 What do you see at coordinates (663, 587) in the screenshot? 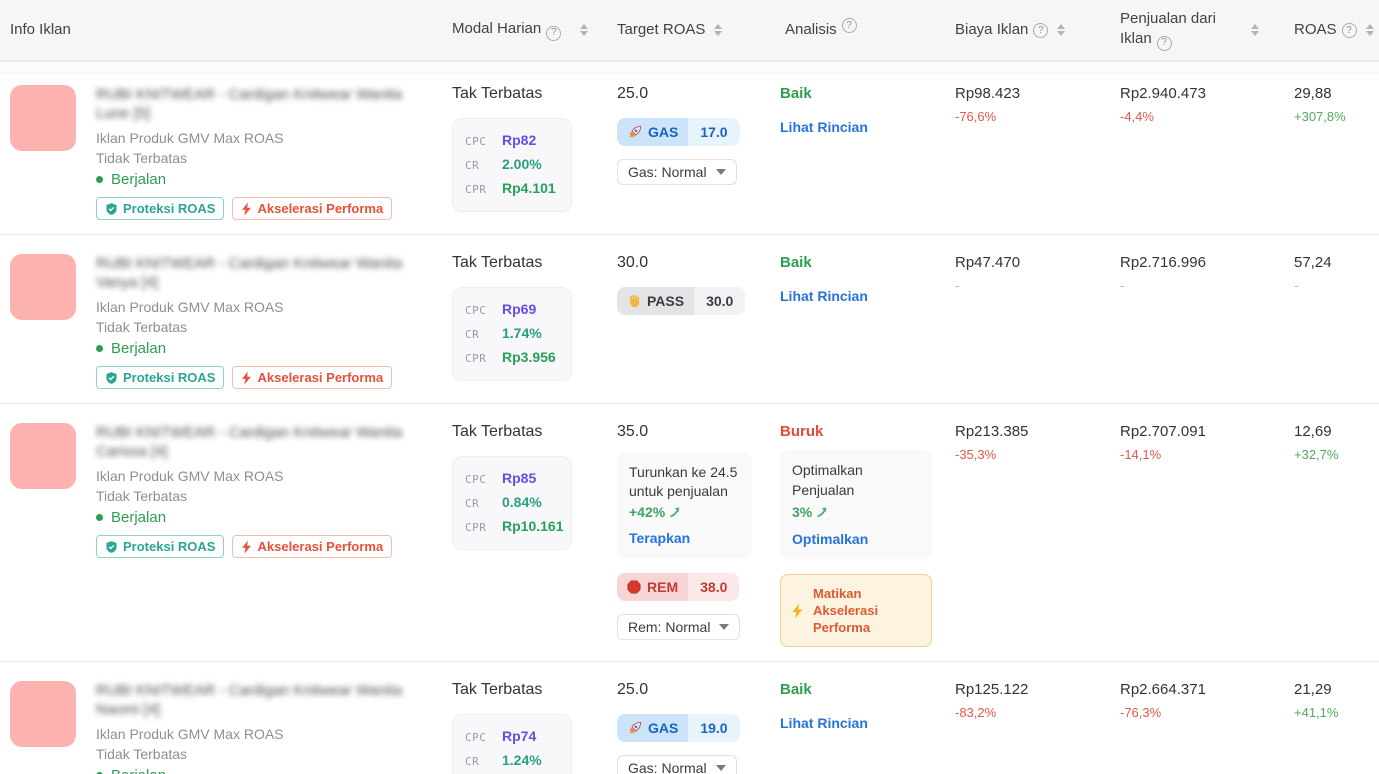
I see `chip-label: REM` at bounding box center [663, 587].